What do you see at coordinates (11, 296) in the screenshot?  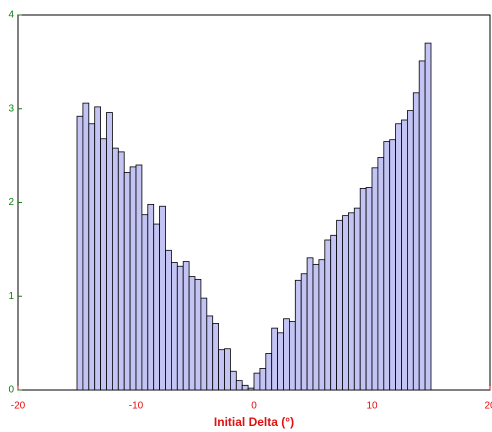 I see `y-tick-label: 1` at bounding box center [11, 296].